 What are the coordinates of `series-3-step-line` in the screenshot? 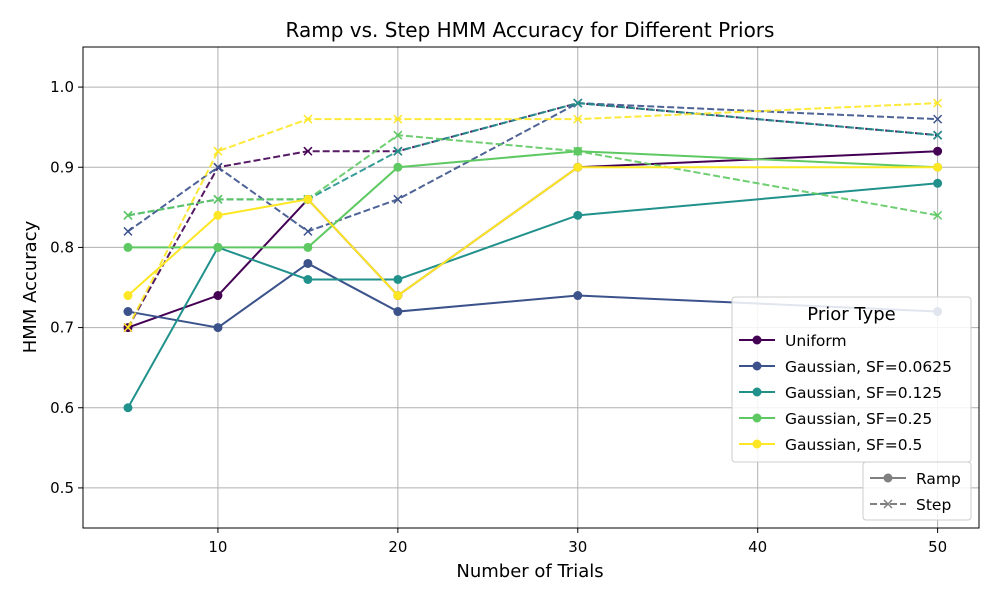 It's located at (532, 175).